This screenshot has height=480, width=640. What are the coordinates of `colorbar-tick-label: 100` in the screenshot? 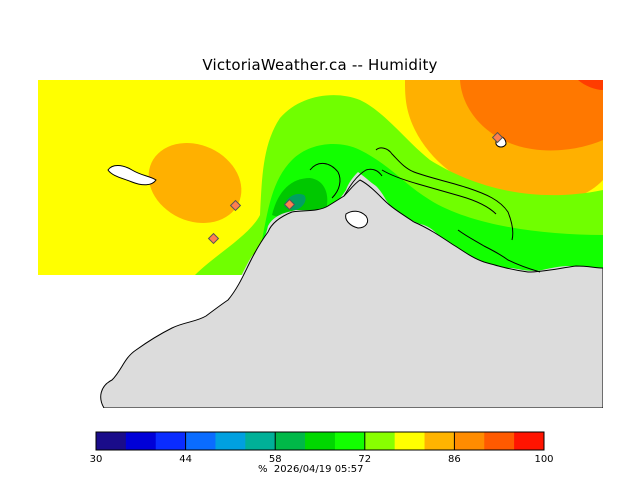 It's located at (543, 459).